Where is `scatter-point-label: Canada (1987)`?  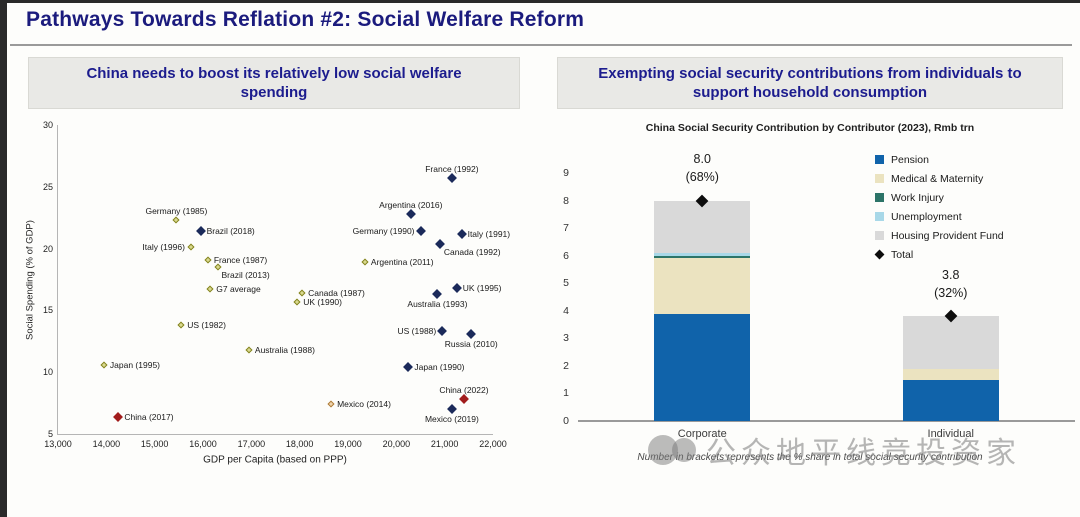 scatter-point-label: Canada (1987) is located at coordinates (336, 293).